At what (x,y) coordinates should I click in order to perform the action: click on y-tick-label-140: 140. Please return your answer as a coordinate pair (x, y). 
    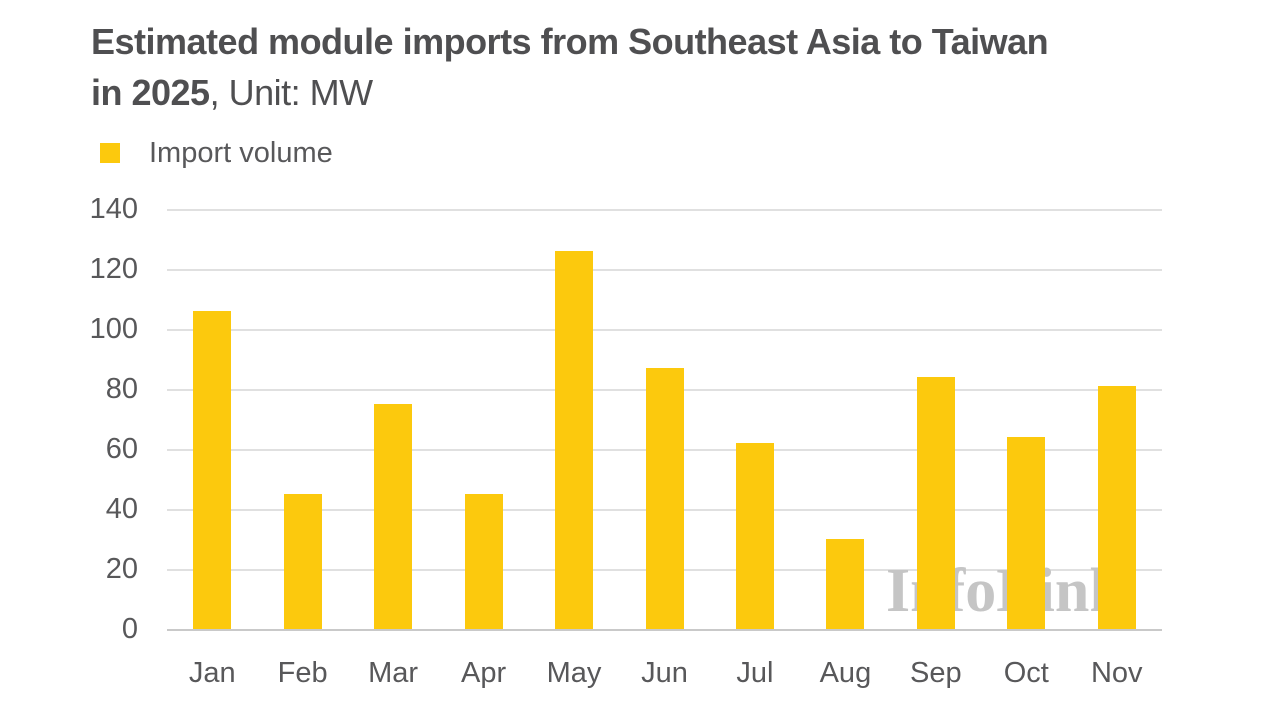
    Looking at the image, I should click on (113, 209).